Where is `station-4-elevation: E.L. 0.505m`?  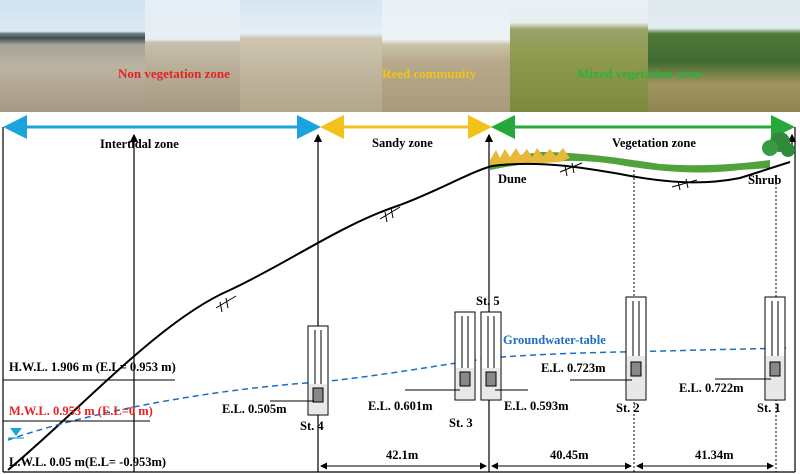 station-4-elevation: E.L. 0.505m is located at coordinates (254, 409).